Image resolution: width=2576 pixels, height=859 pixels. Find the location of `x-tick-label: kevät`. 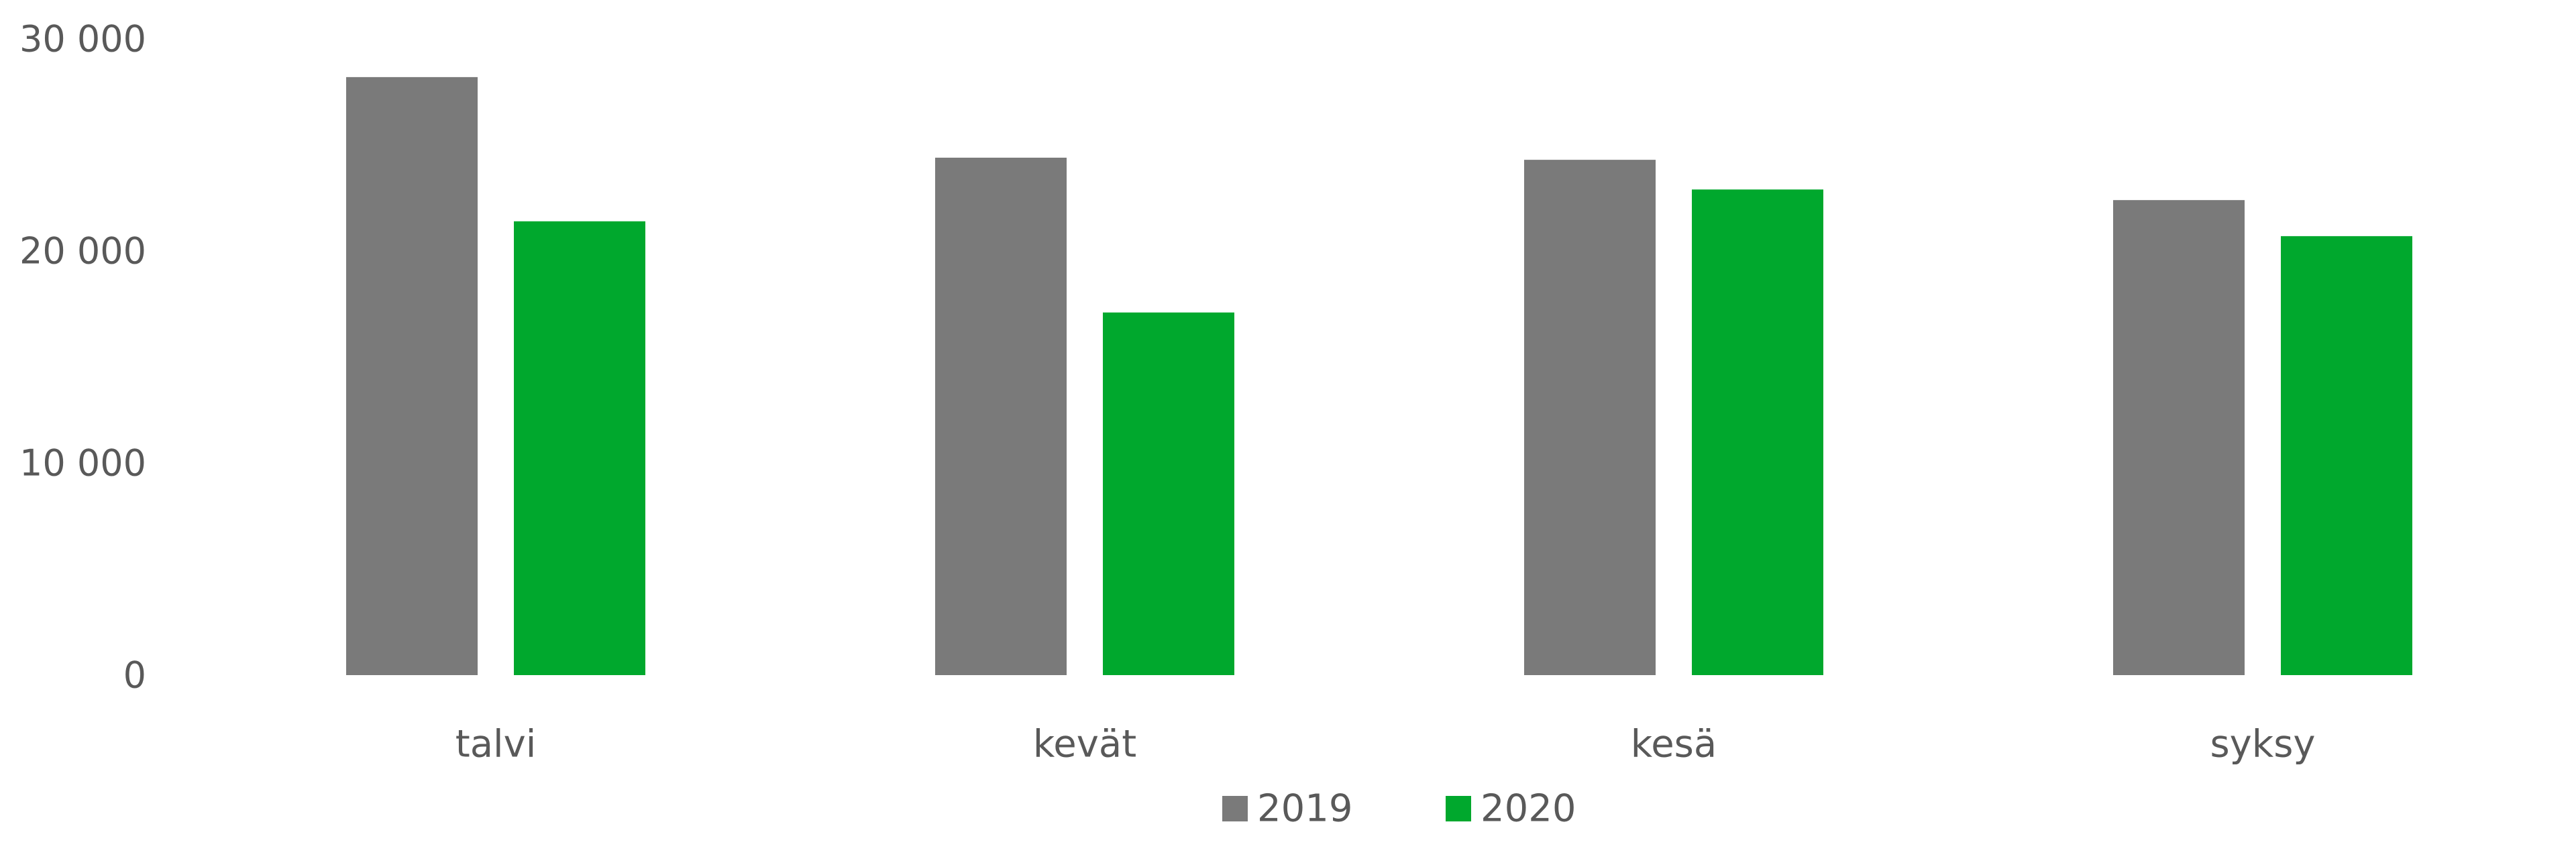

x-tick-label: kevät is located at coordinates (1084, 745).